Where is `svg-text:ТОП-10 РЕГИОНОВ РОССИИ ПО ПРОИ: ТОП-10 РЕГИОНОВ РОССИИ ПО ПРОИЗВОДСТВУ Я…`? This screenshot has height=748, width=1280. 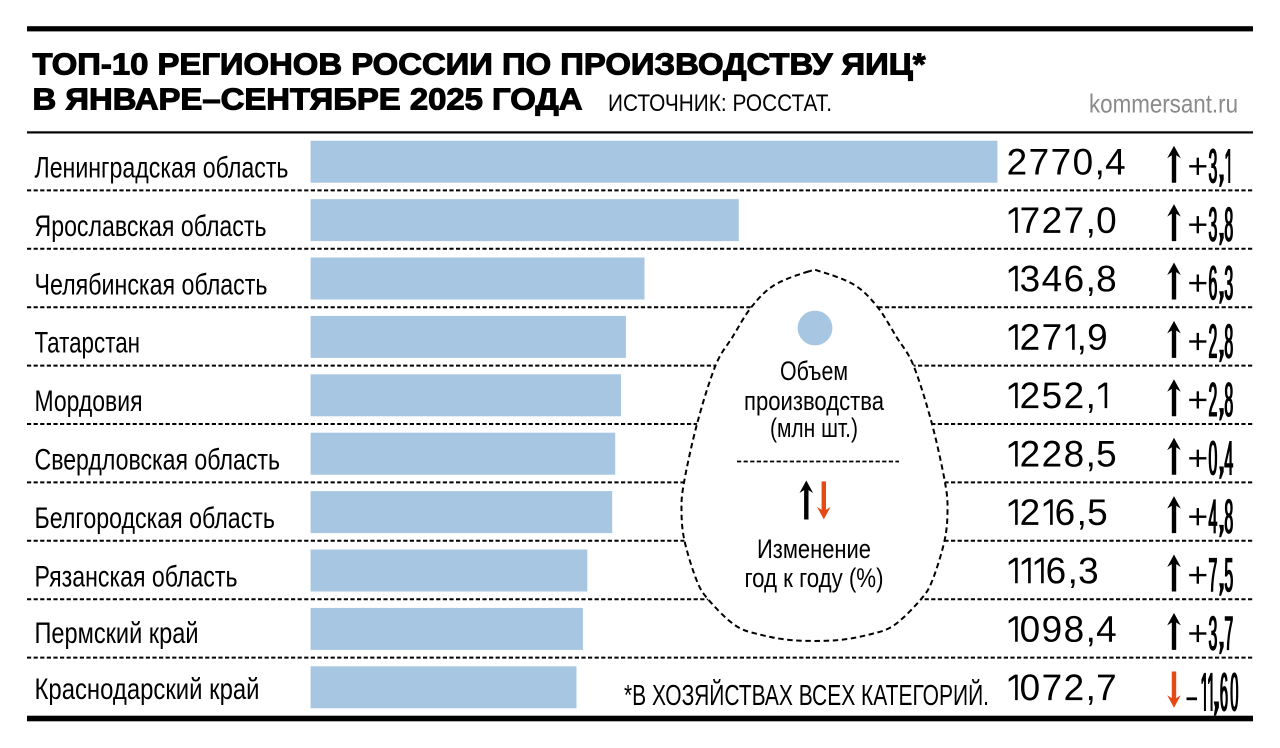 svg-text:ТОП-10 РЕГИОНОВ РОССИИ ПО ПРОИ: ТОП-10 РЕГИОНОВ РОССИИ ПО ПРОИЗВОДСТВУ Я… is located at coordinates (480, 64).